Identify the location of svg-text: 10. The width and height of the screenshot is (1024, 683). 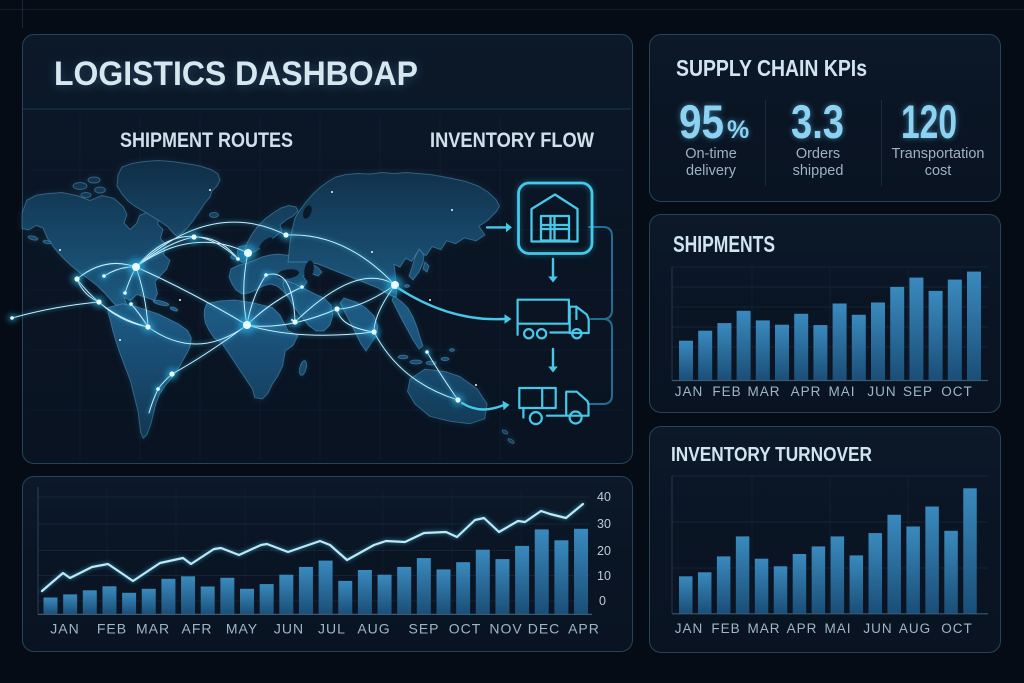
(604, 576).